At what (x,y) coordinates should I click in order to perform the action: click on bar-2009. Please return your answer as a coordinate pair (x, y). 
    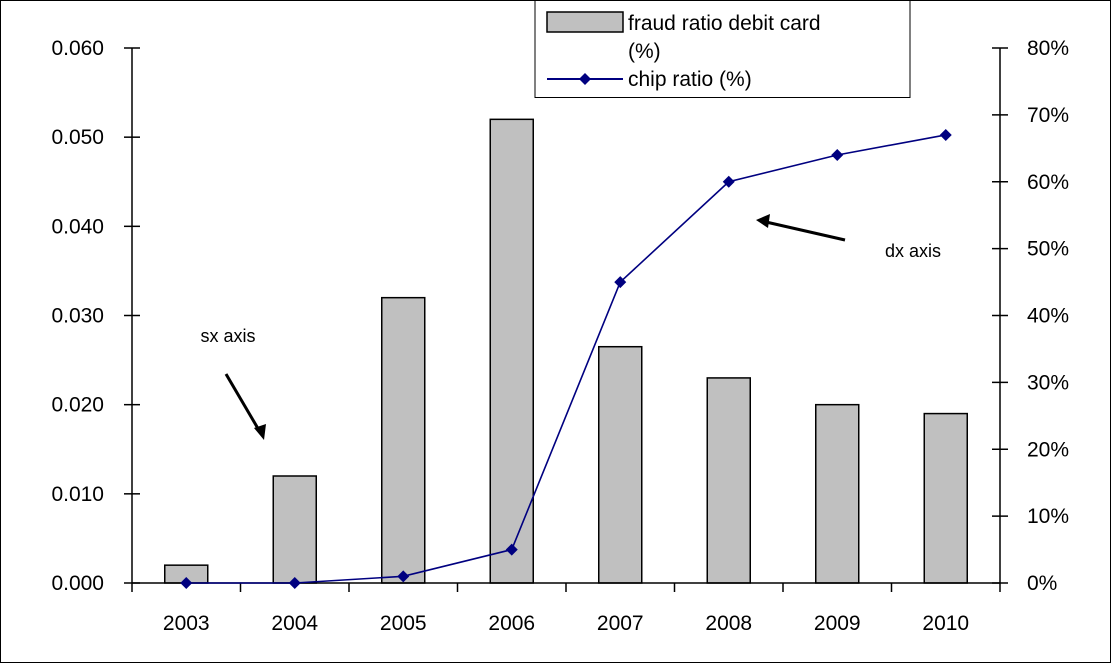
    Looking at the image, I should click on (837, 493).